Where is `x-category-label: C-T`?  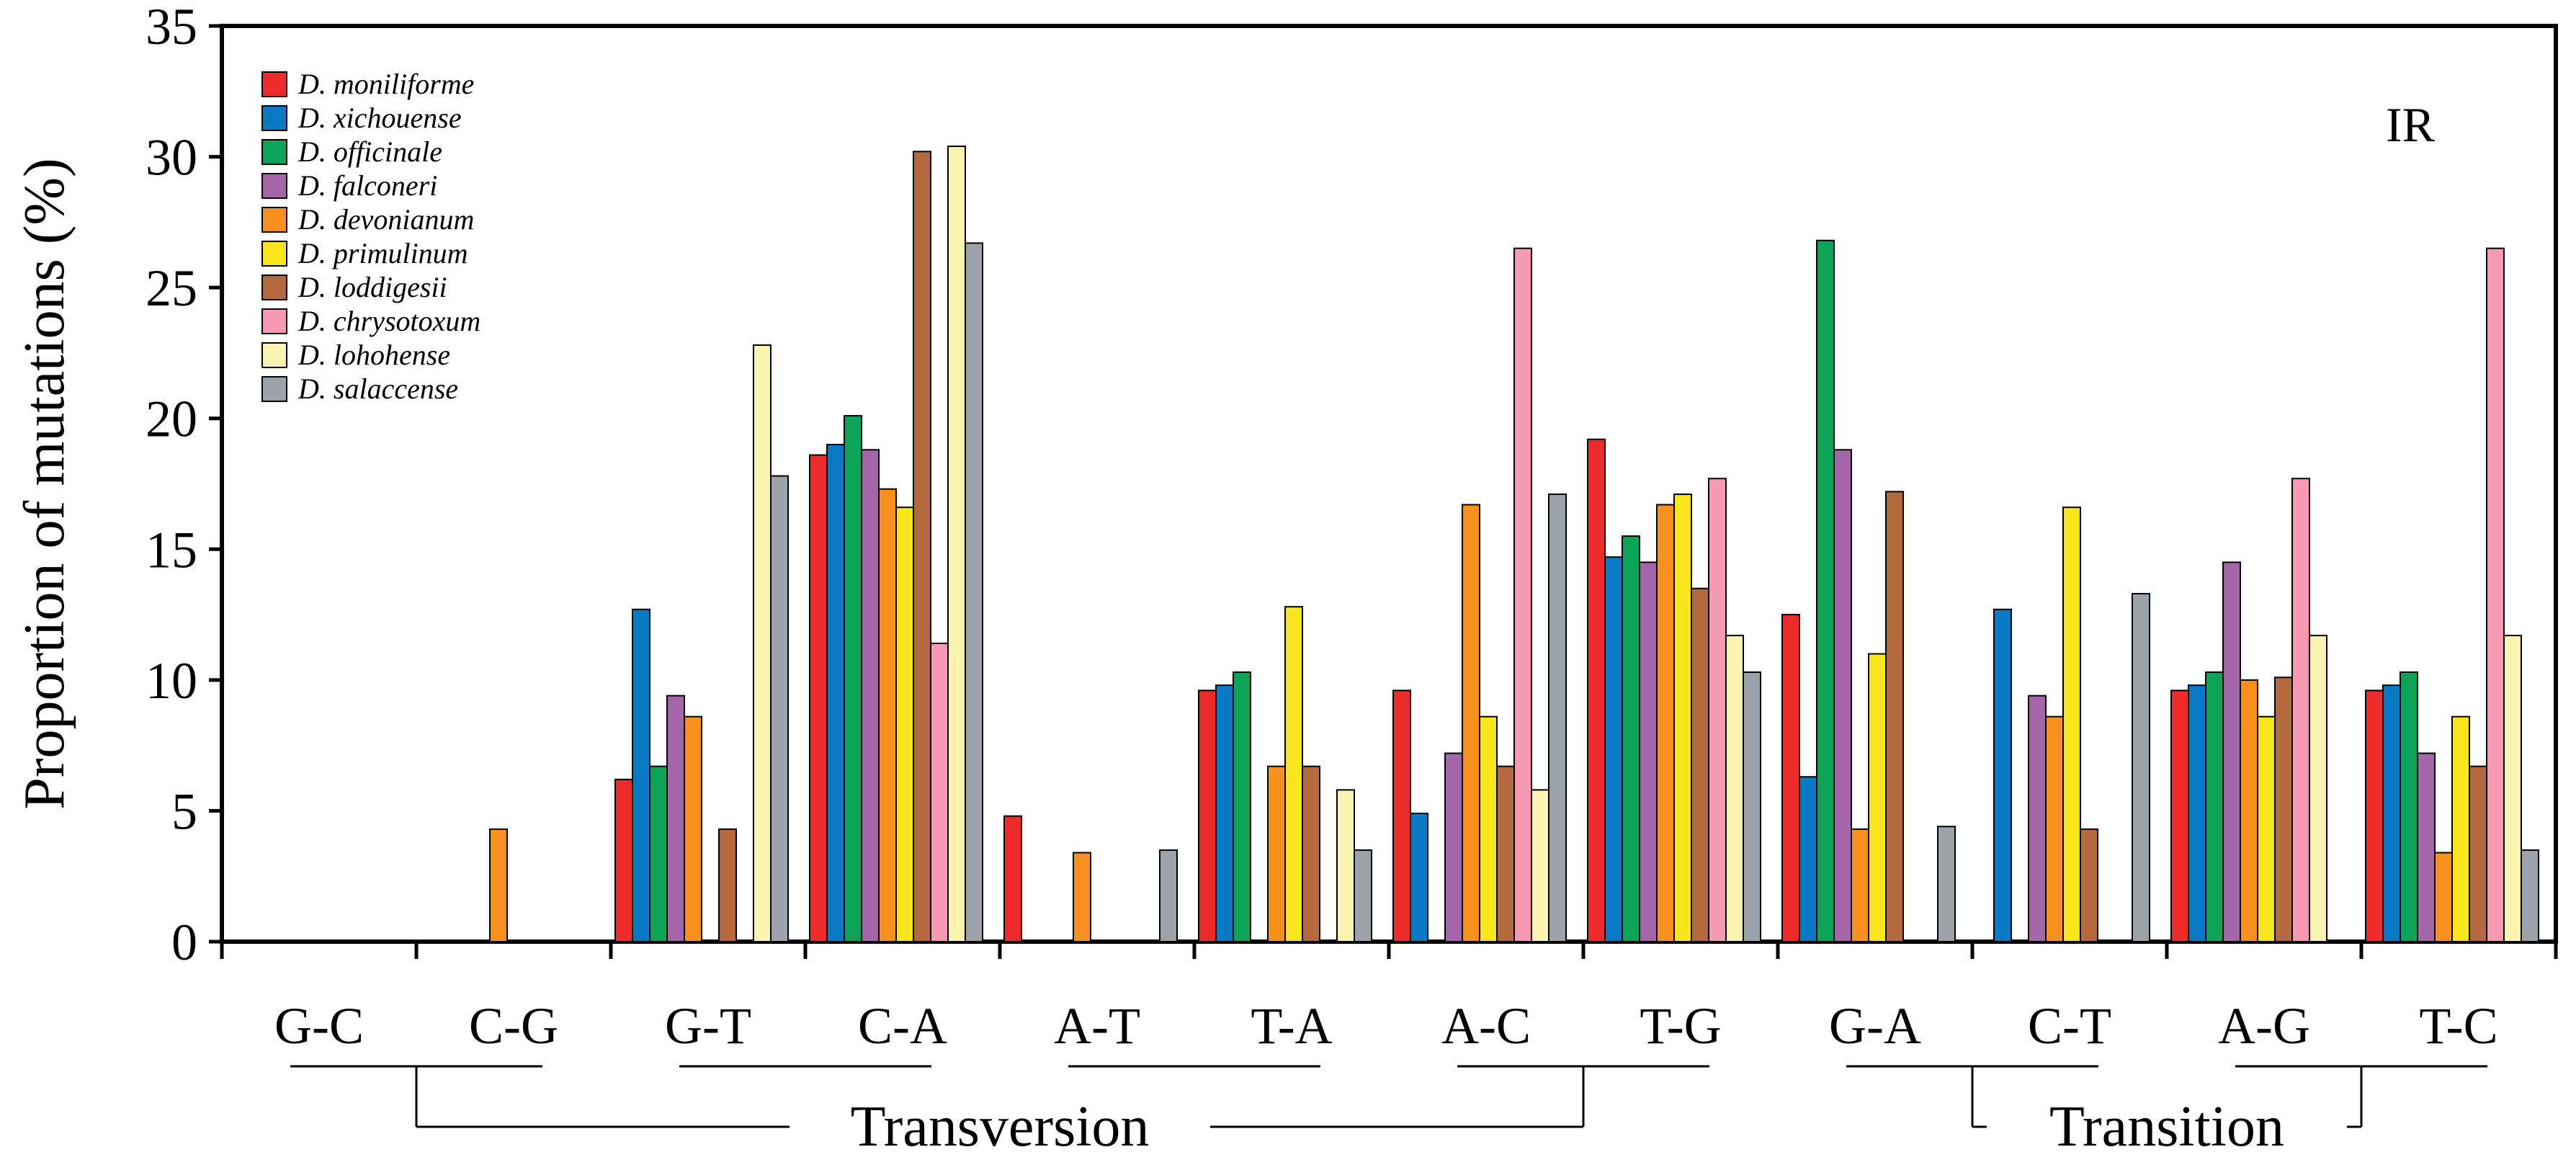 x-category-label: C-T is located at coordinates (2069, 1026).